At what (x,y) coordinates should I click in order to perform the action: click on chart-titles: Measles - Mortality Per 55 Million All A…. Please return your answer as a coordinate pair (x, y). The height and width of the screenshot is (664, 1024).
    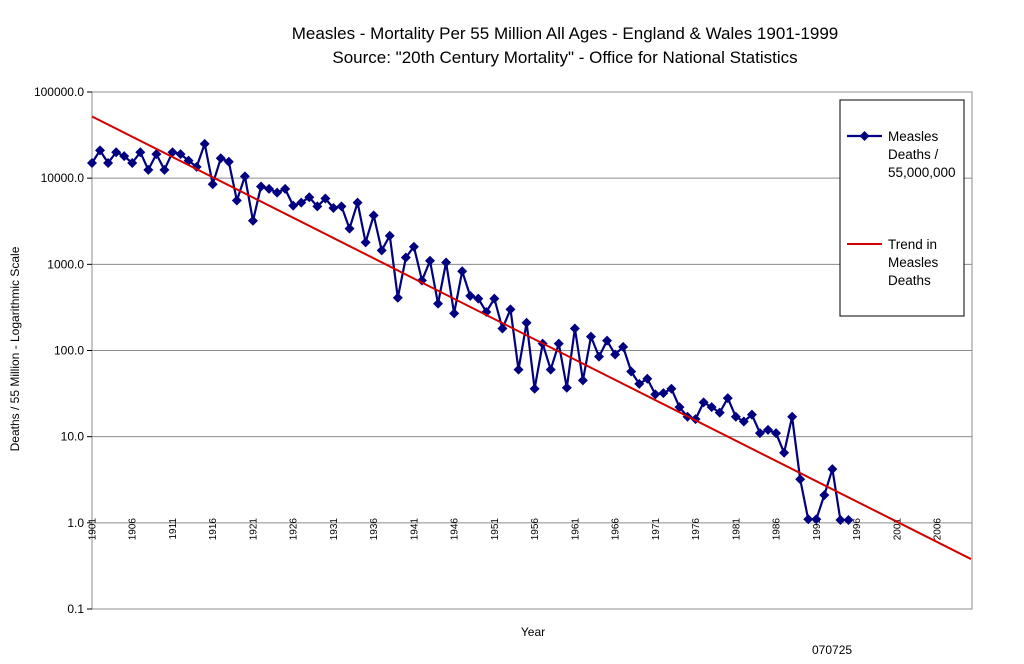
    Looking at the image, I should click on (565, 45).